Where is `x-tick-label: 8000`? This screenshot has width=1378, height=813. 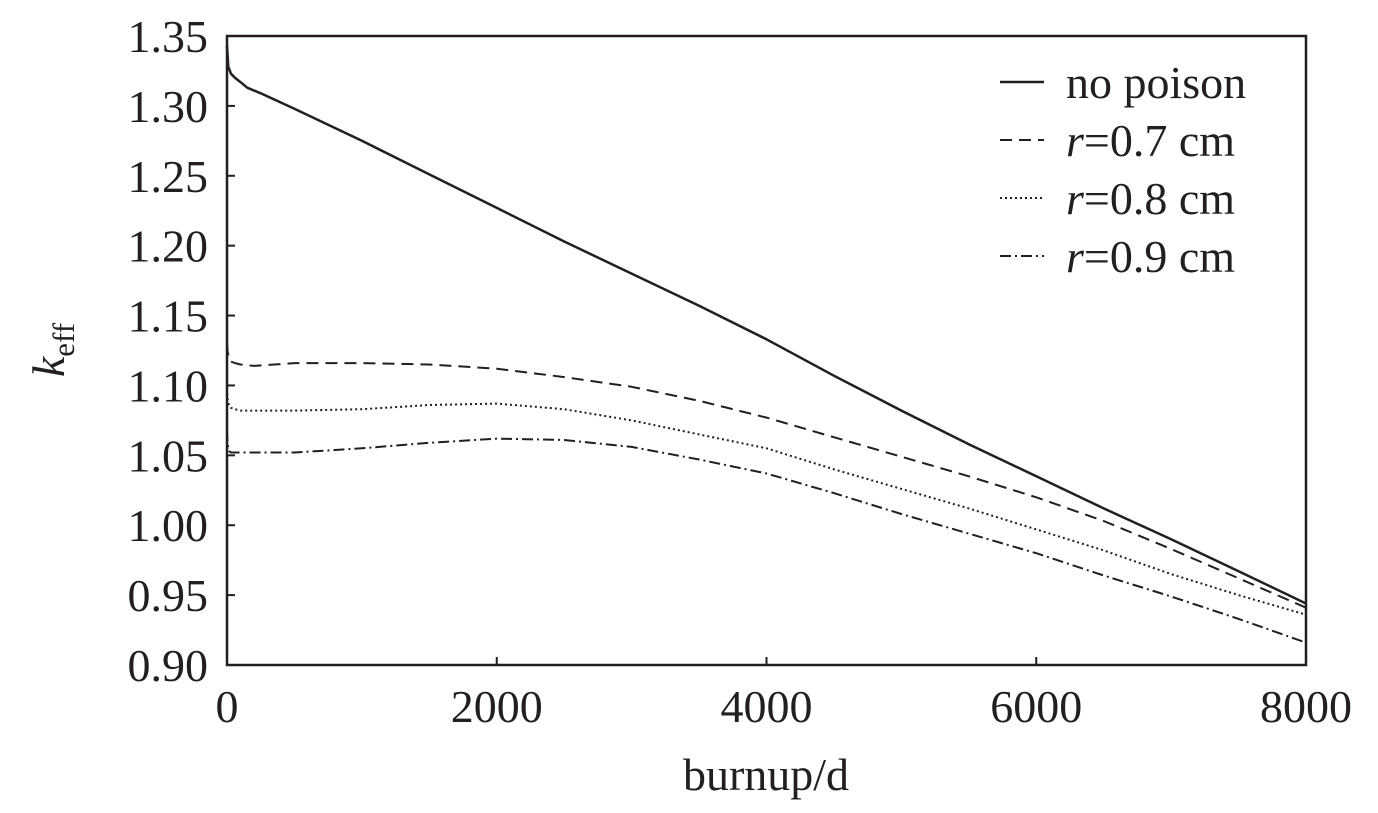
x-tick-label: 8000 is located at coordinates (1306, 706).